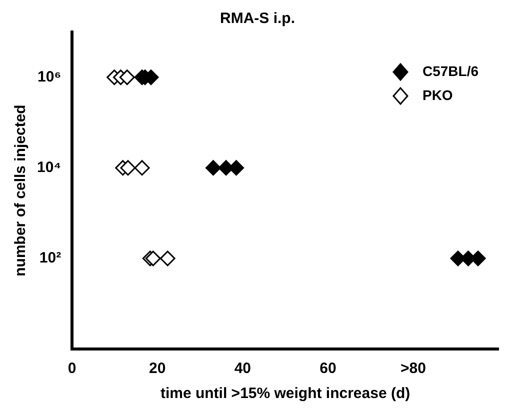  What do you see at coordinates (21, 190) in the screenshot?
I see `y-axis-title: number of cells injected` at bounding box center [21, 190].